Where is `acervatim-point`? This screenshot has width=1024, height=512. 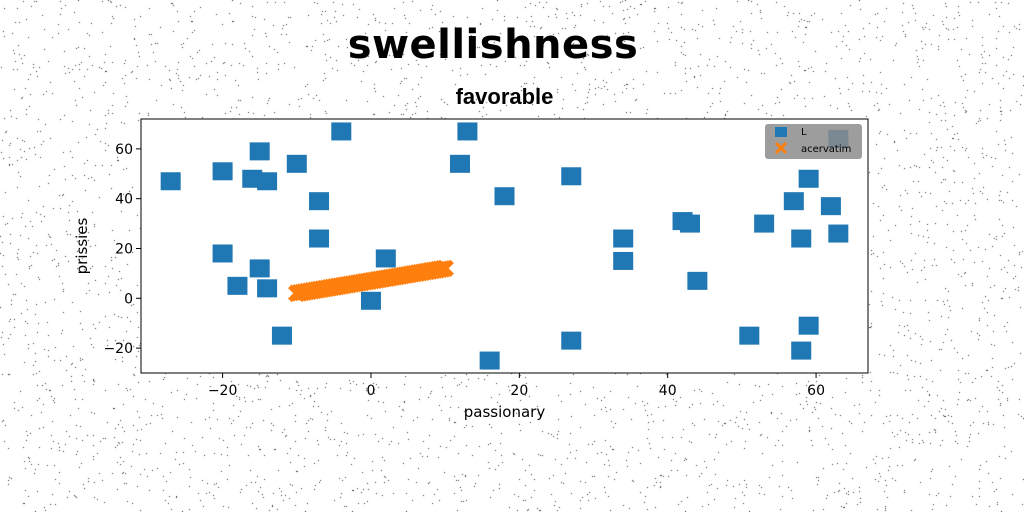 acervatim-point is located at coordinates (445, 268).